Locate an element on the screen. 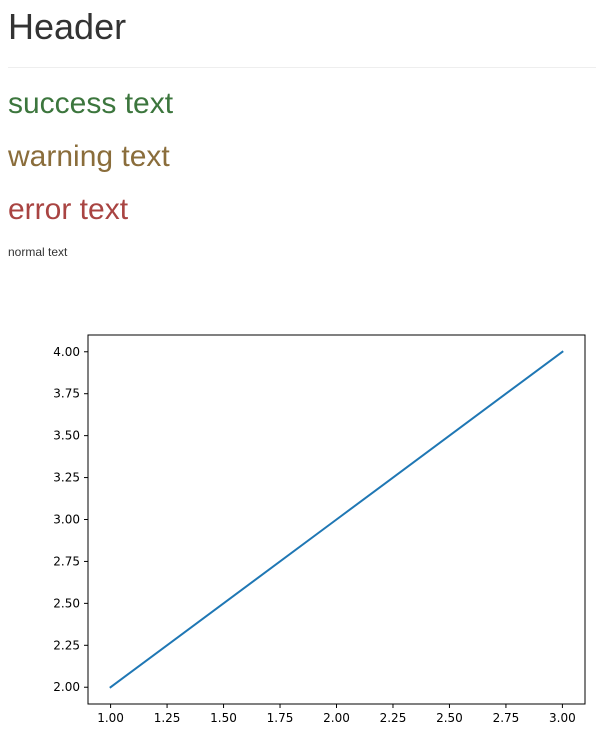 This screenshot has height=739, width=596. success-text: success text is located at coordinates (91, 103).